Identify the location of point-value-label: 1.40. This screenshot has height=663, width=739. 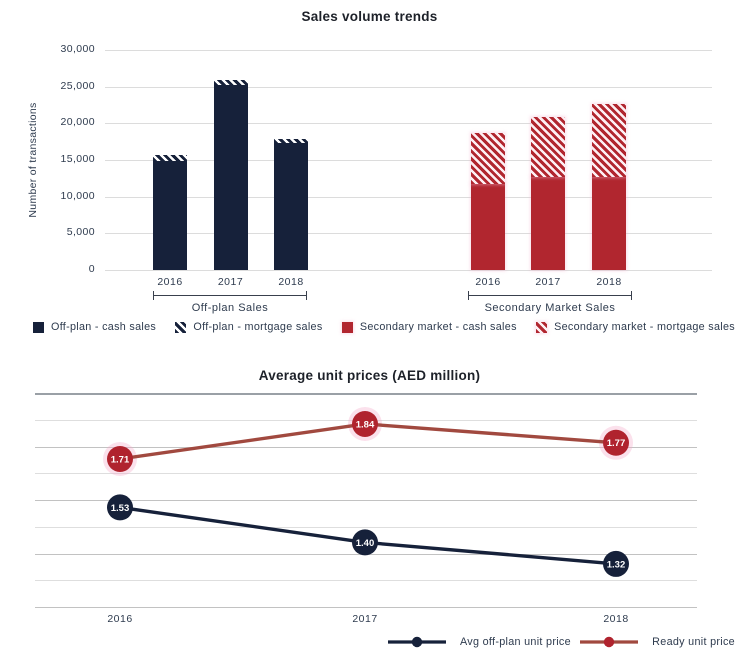
(365, 543).